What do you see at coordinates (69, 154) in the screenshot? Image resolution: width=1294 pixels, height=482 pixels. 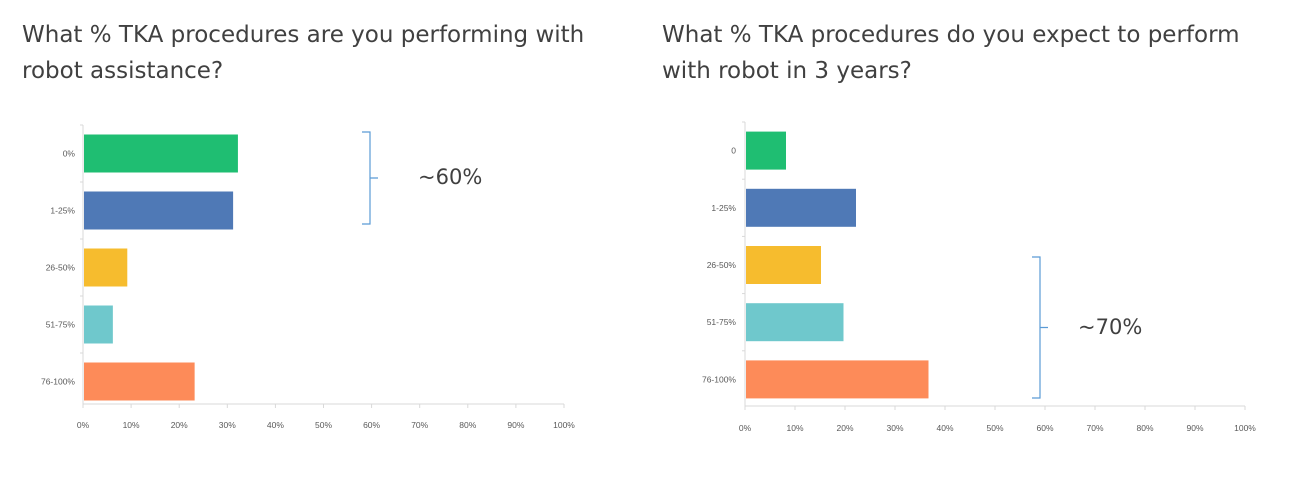 I see `y-category-label: 0%` at bounding box center [69, 154].